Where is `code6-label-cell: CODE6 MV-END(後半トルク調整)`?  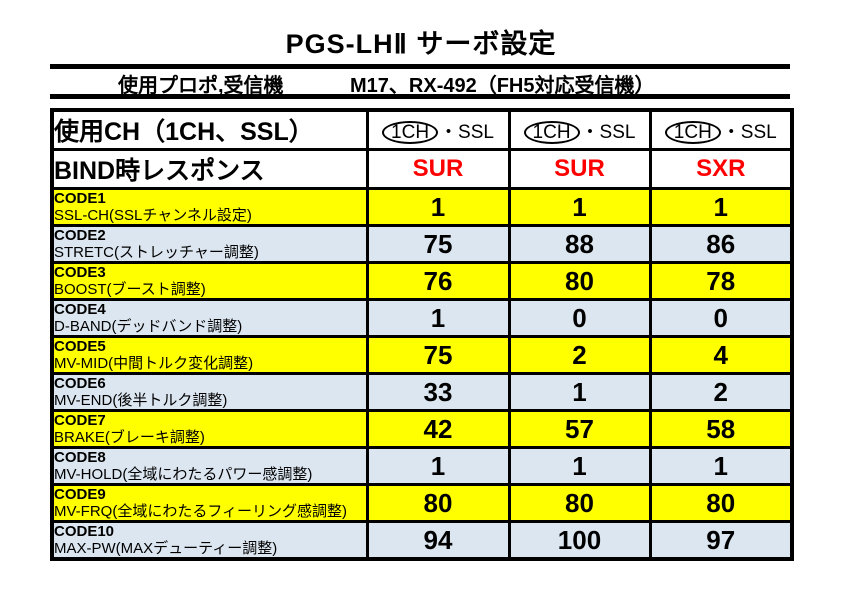 code6-label-cell: CODE6 MV-END(後半トルク調整) is located at coordinates (209, 392).